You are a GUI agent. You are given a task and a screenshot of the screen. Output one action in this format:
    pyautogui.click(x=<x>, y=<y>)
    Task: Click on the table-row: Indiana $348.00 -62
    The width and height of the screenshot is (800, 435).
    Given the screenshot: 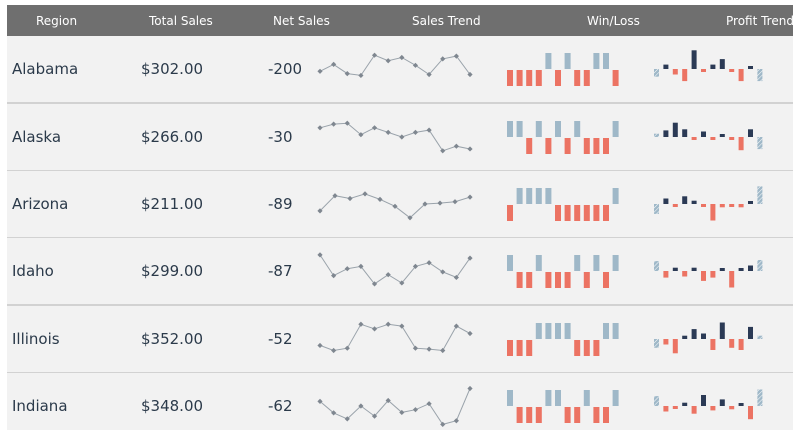 What is the action you would take?
    pyautogui.click(x=400, y=401)
    